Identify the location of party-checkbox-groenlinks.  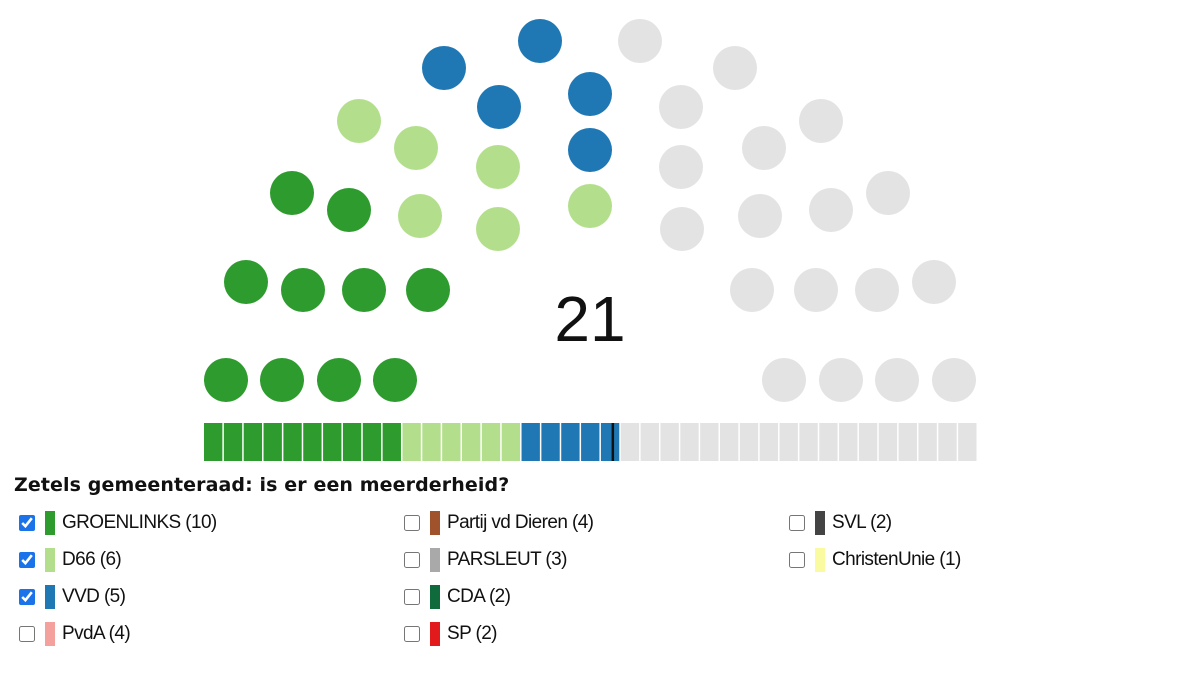
(27, 523).